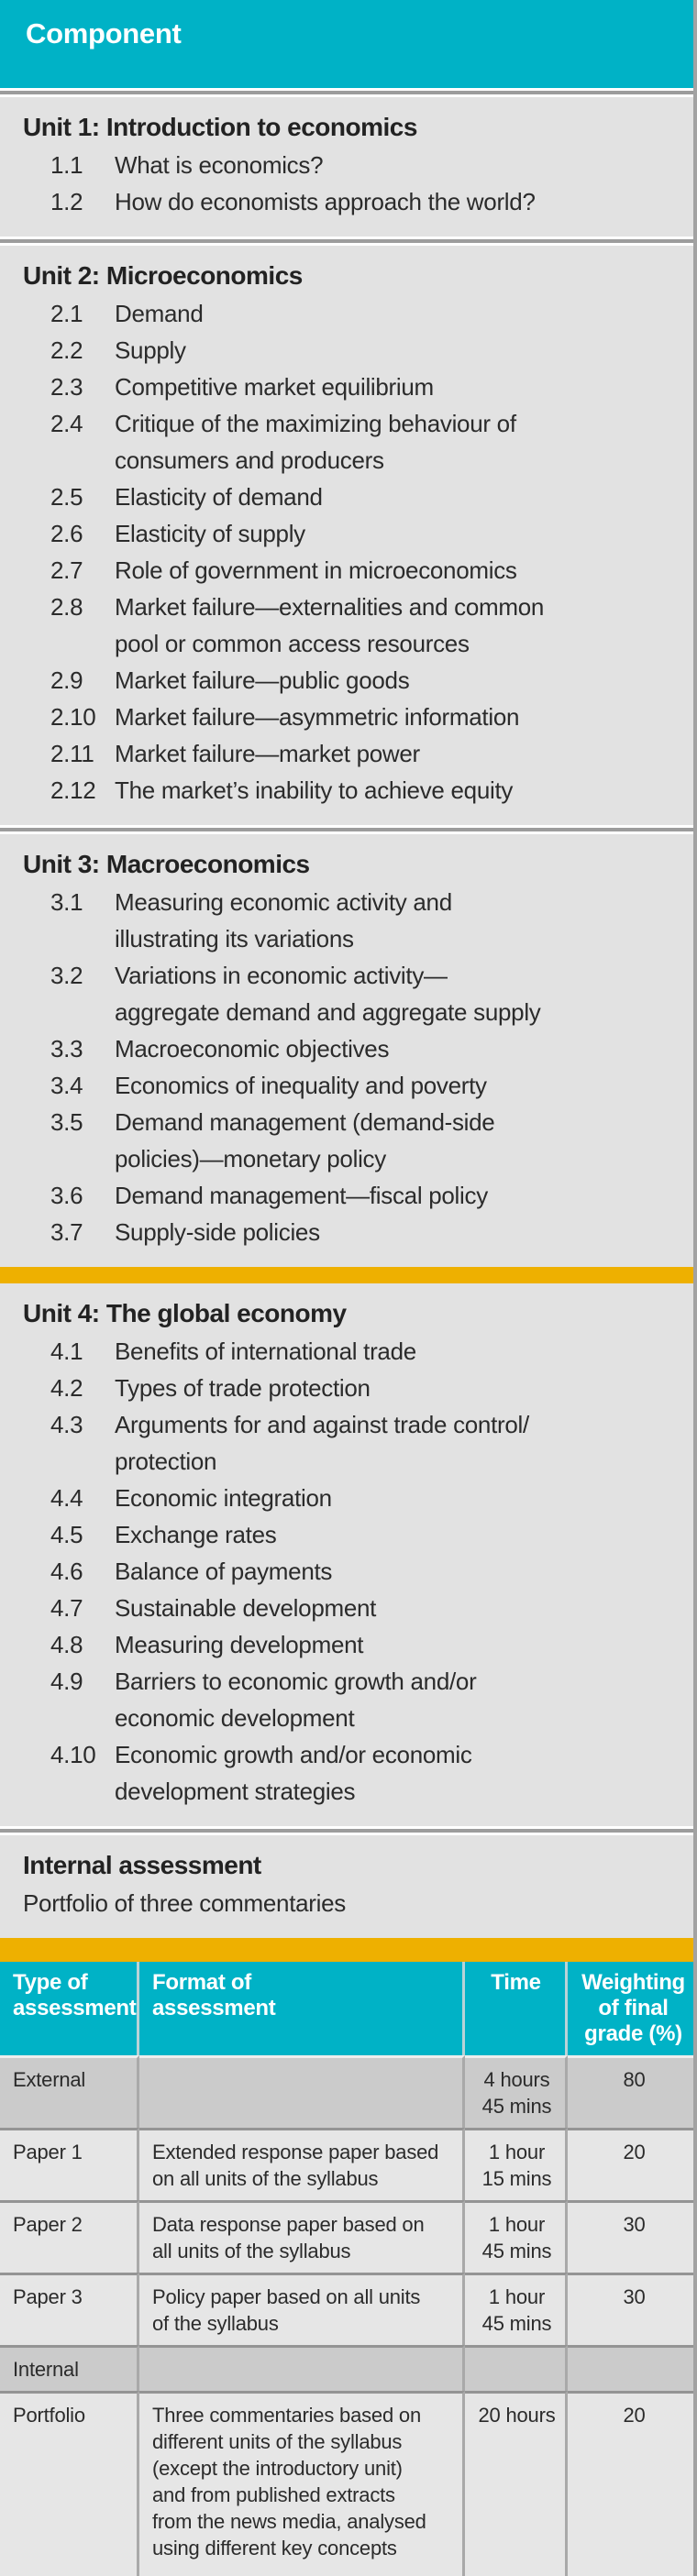  I want to click on cell-weighting, so click(632, 2368).